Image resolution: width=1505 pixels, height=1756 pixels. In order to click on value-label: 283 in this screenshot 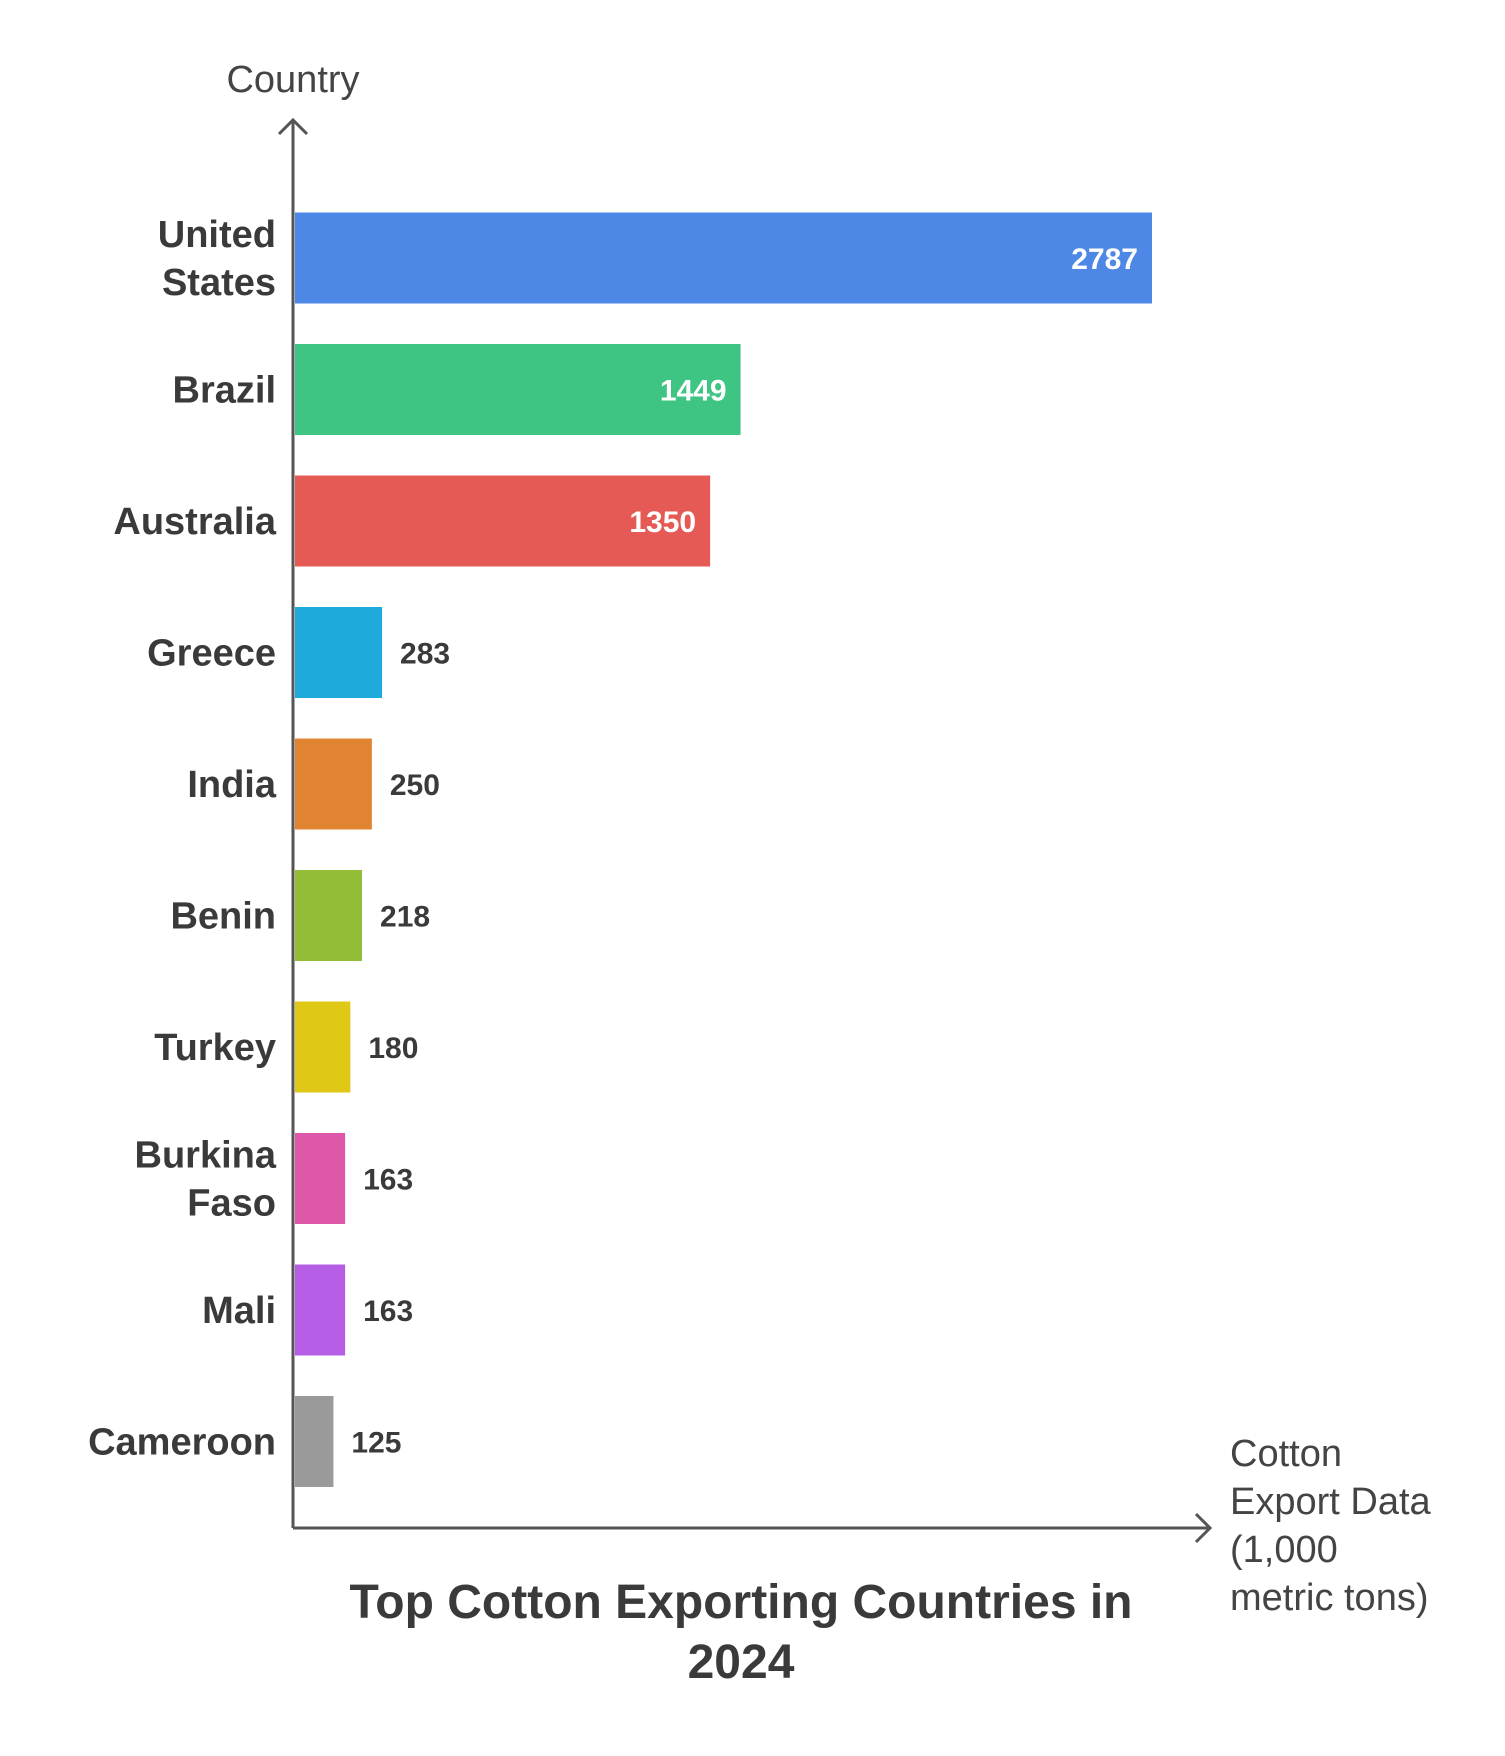, I will do `click(425, 654)`.